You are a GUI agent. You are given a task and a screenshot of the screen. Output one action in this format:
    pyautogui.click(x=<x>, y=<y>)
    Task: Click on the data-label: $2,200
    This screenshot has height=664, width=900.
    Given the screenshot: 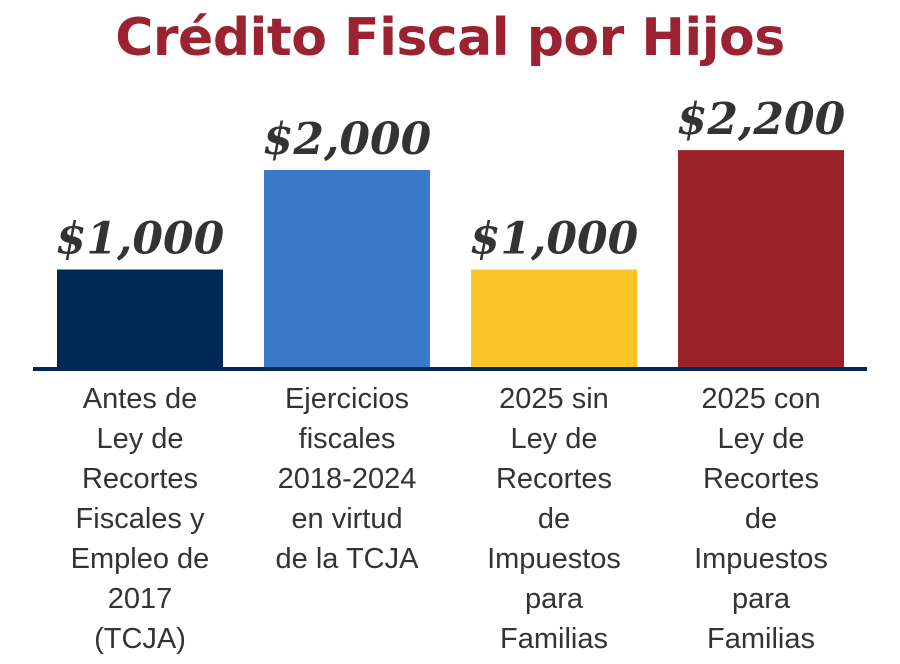 What is the action you would take?
    pyautogui.click(x=761, y=119)
    